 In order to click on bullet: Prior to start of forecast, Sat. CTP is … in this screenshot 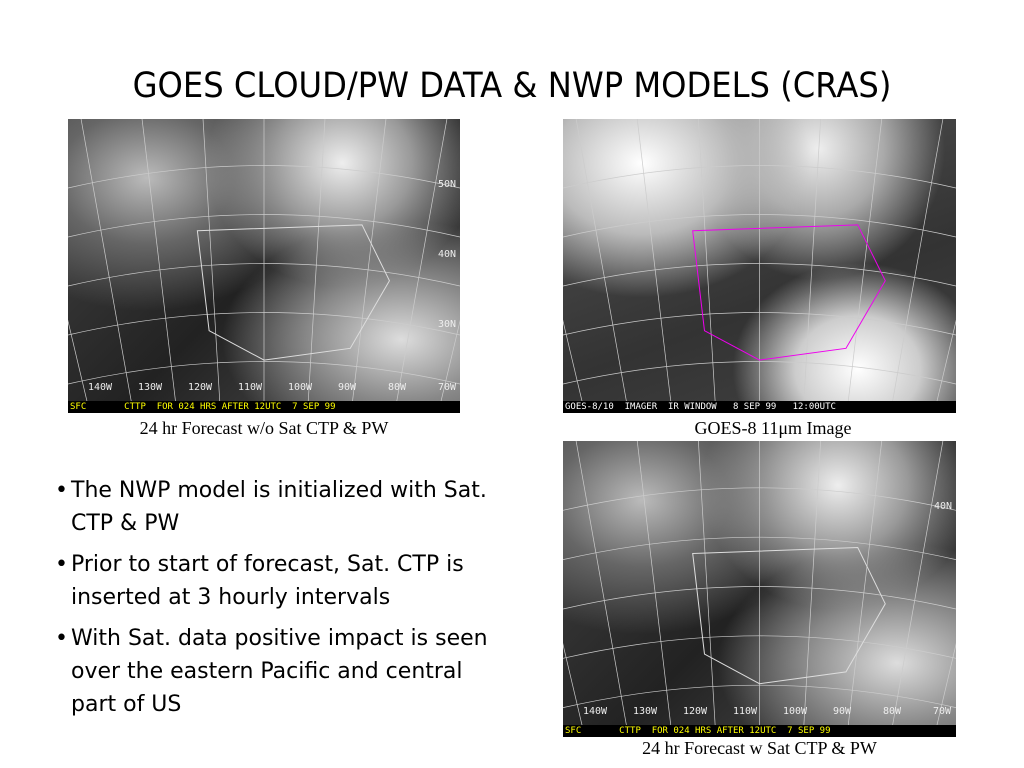, I will do `click(277, 581)`.